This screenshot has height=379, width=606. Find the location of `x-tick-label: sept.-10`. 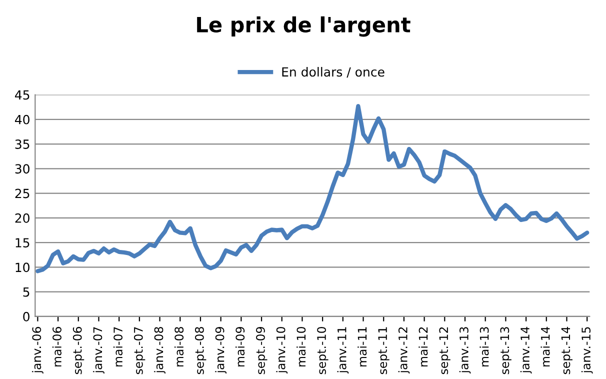

x-tick-label: sept.-10 is located at coordinates (322, 350).